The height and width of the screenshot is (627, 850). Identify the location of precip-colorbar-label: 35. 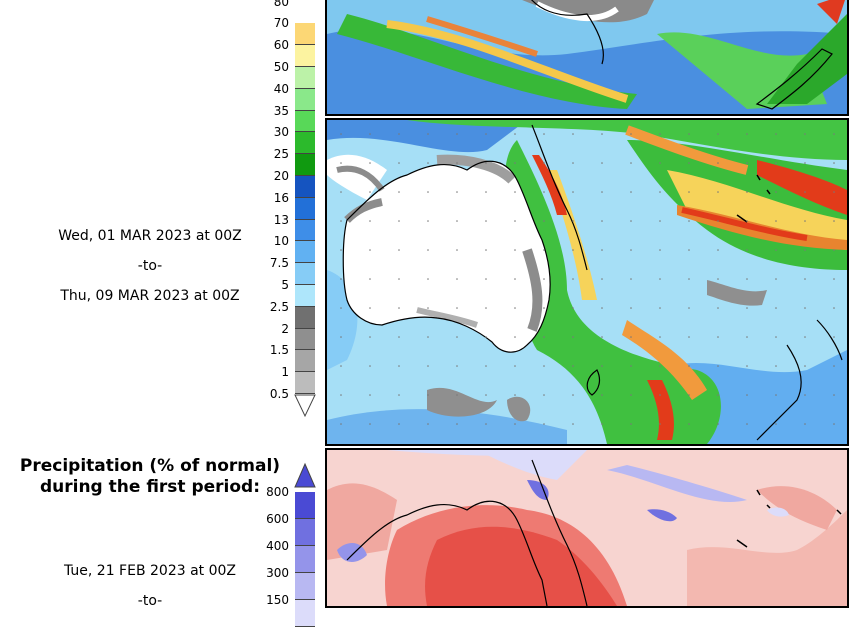
(281, 110).